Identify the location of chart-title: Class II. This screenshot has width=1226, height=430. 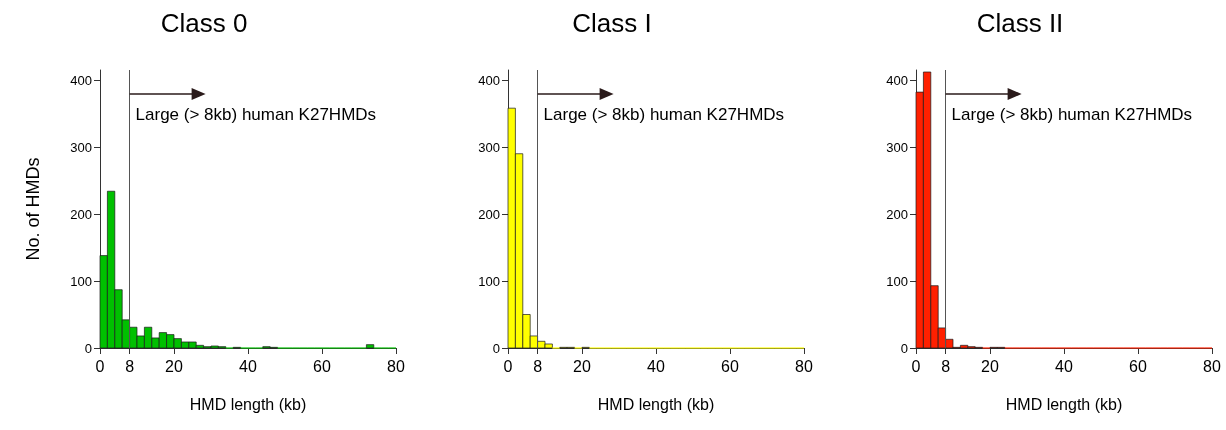
(1020, 23).